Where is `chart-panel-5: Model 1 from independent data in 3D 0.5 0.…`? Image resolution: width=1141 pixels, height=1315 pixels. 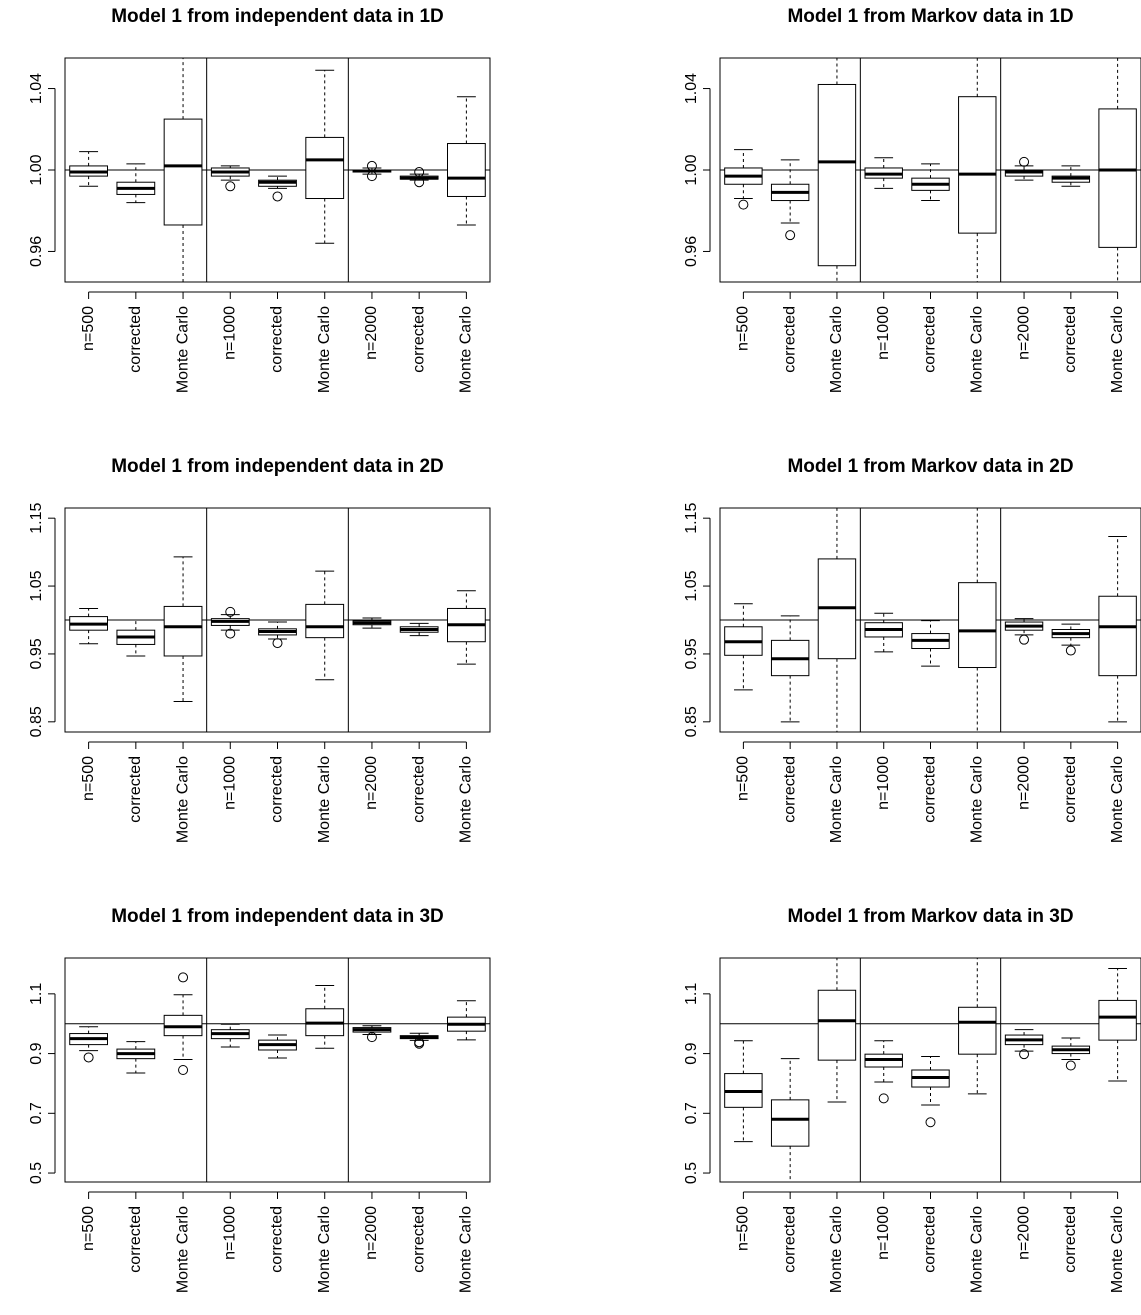
chart-panel-5: Model 1 from independent data in 3D 0.5 0.… is located at coordinates (259, 1099).